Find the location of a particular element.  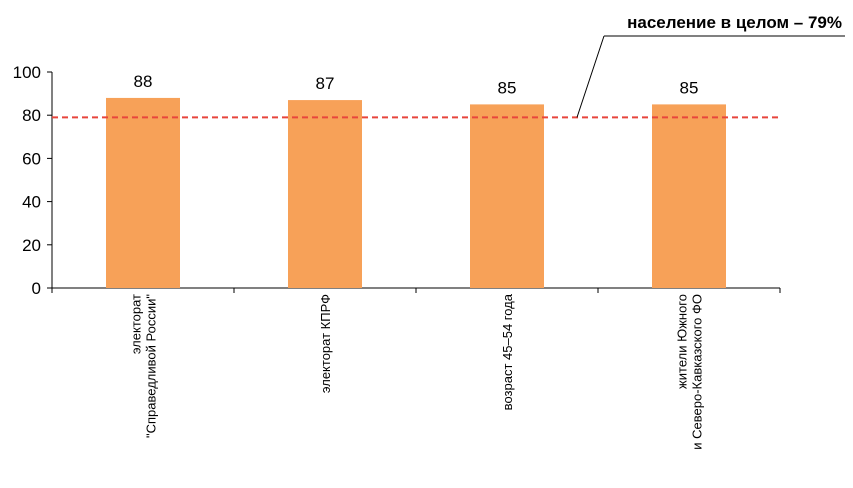

x-category-label: возраст 45–54 года is located at coordinates (507, 351).